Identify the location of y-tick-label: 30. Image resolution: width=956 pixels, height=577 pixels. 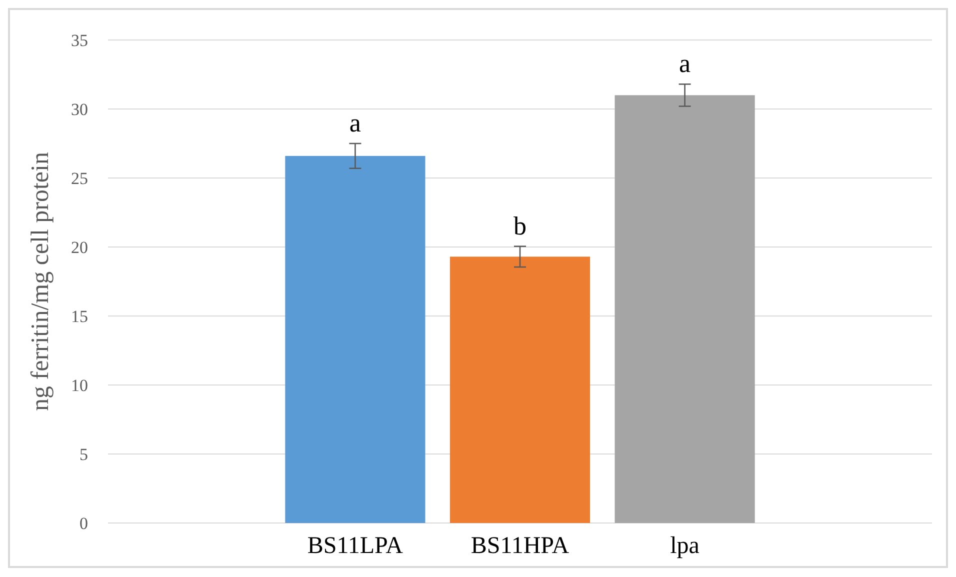
(79, 109).